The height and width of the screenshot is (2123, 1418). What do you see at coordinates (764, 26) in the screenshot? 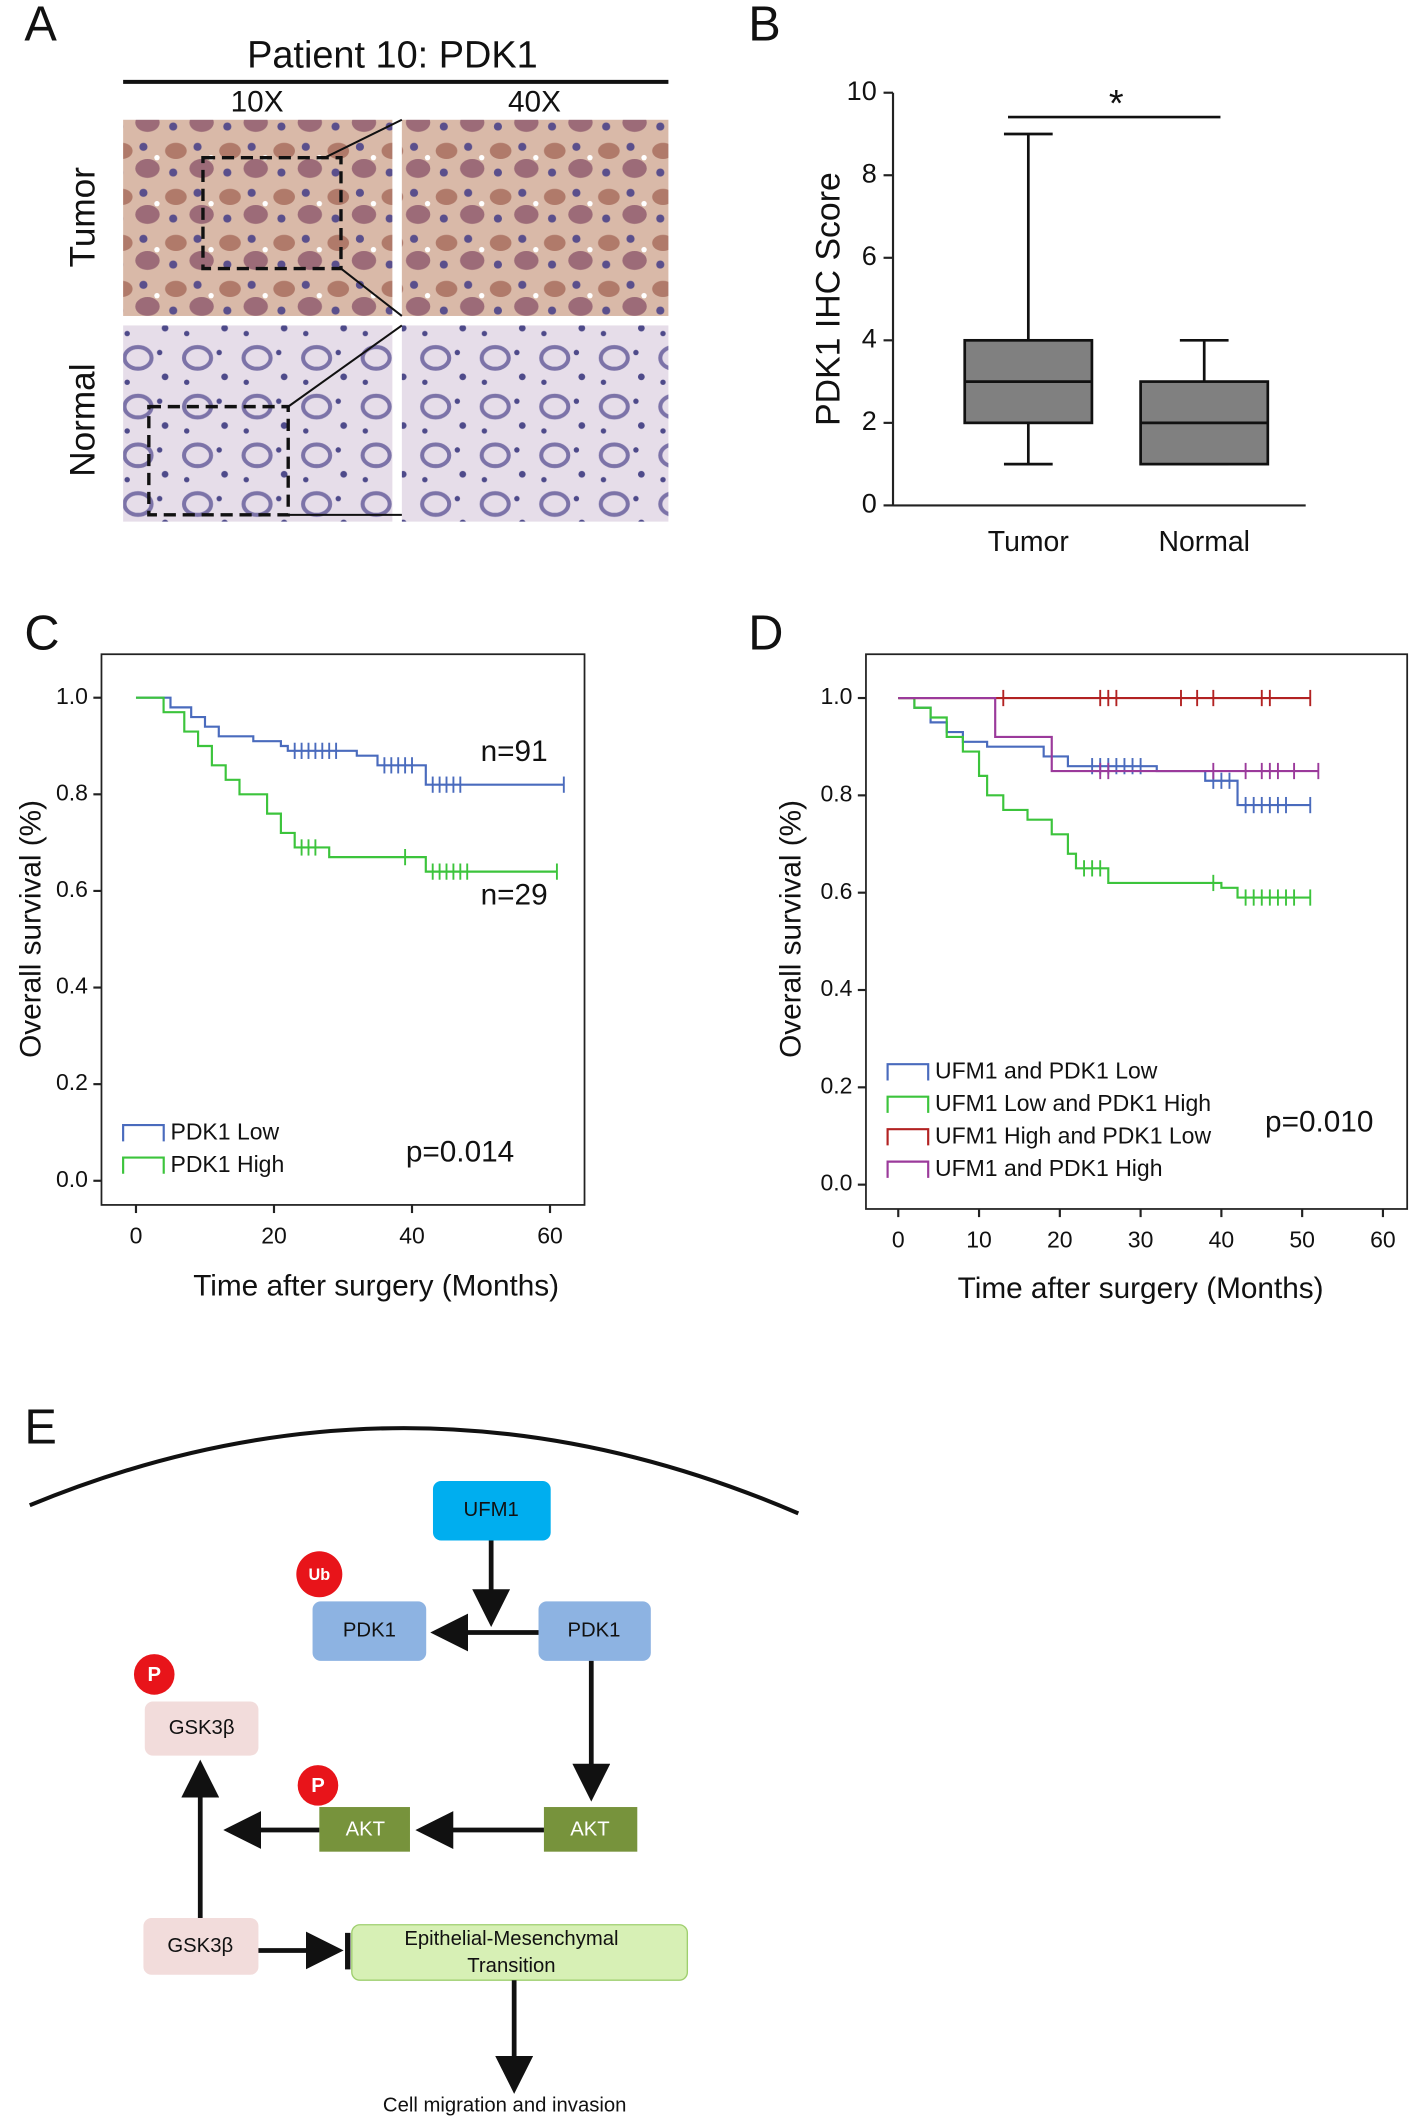
I see `panel-label: B` at bounding box center [764, 26].